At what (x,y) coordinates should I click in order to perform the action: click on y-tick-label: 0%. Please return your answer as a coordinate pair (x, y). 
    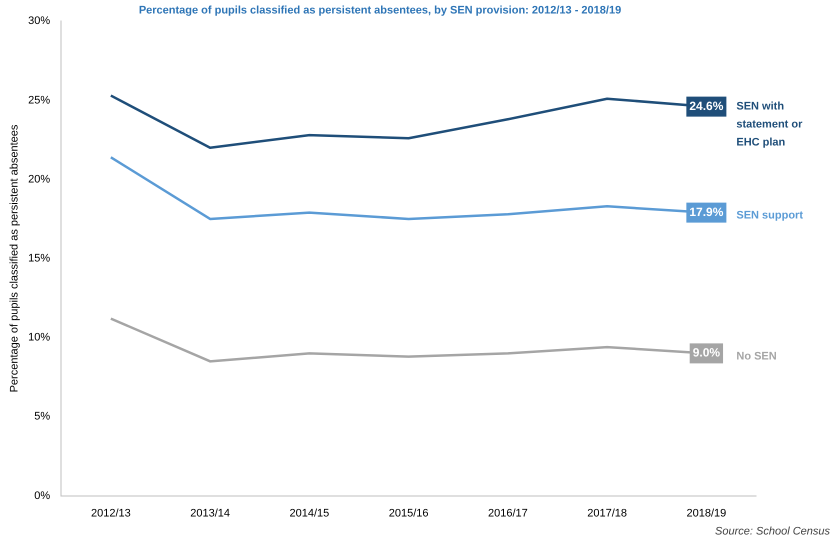
    Looking at the image, I should click on (42, 496).